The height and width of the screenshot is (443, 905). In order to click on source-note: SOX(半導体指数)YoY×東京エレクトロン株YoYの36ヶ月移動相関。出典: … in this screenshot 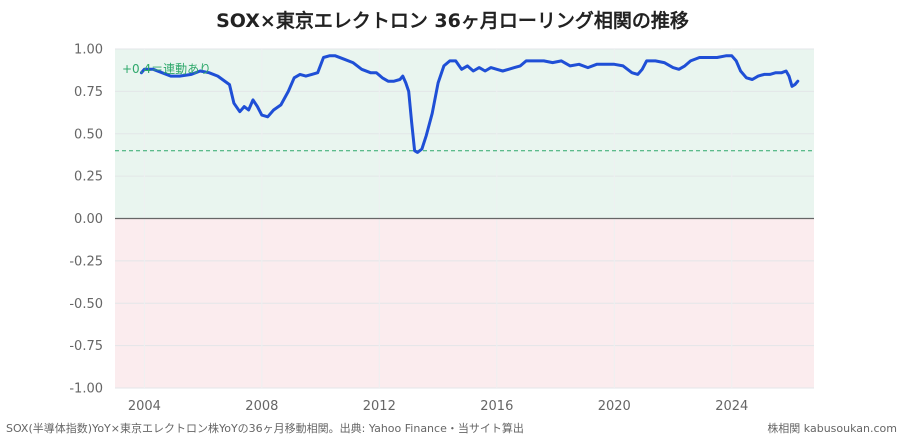, I will do `click(265, 428)`.